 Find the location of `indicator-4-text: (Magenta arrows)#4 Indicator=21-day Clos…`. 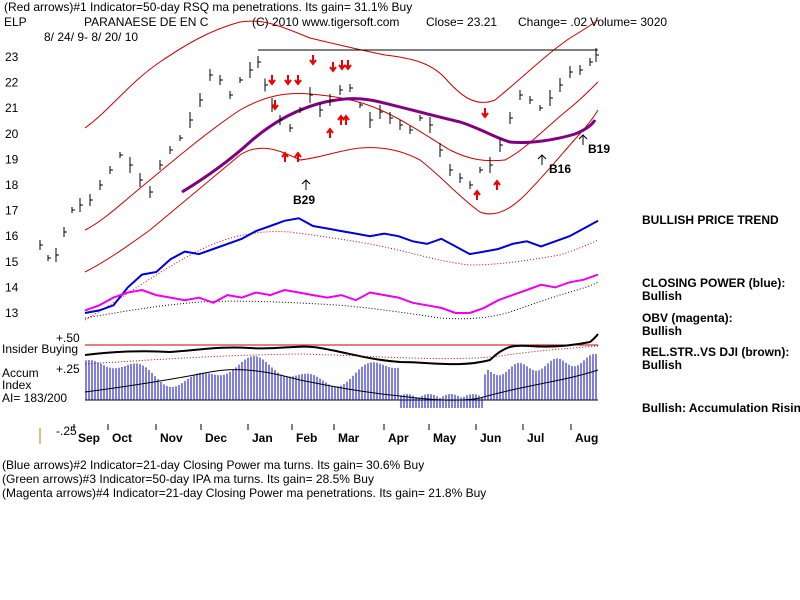

indicator-4-text: (Magenta arrows)#4 Indicator=21-day Clos… is located at coordinates (244, 493).